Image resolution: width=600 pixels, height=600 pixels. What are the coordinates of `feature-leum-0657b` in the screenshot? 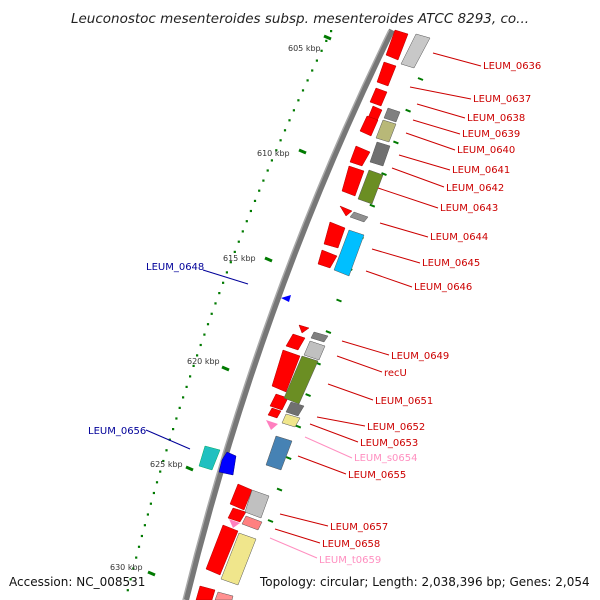 It's located at (237, 515).